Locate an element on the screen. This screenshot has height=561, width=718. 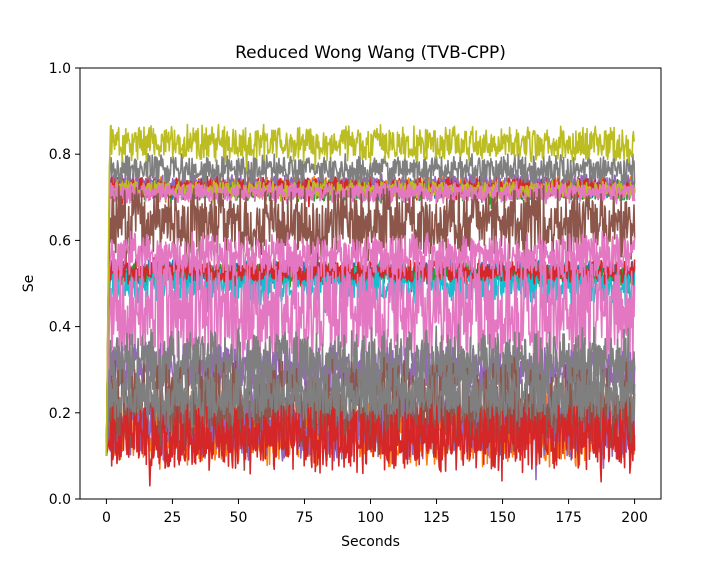
y-tick-label: 0.8 is located at coordinates (60, 155).